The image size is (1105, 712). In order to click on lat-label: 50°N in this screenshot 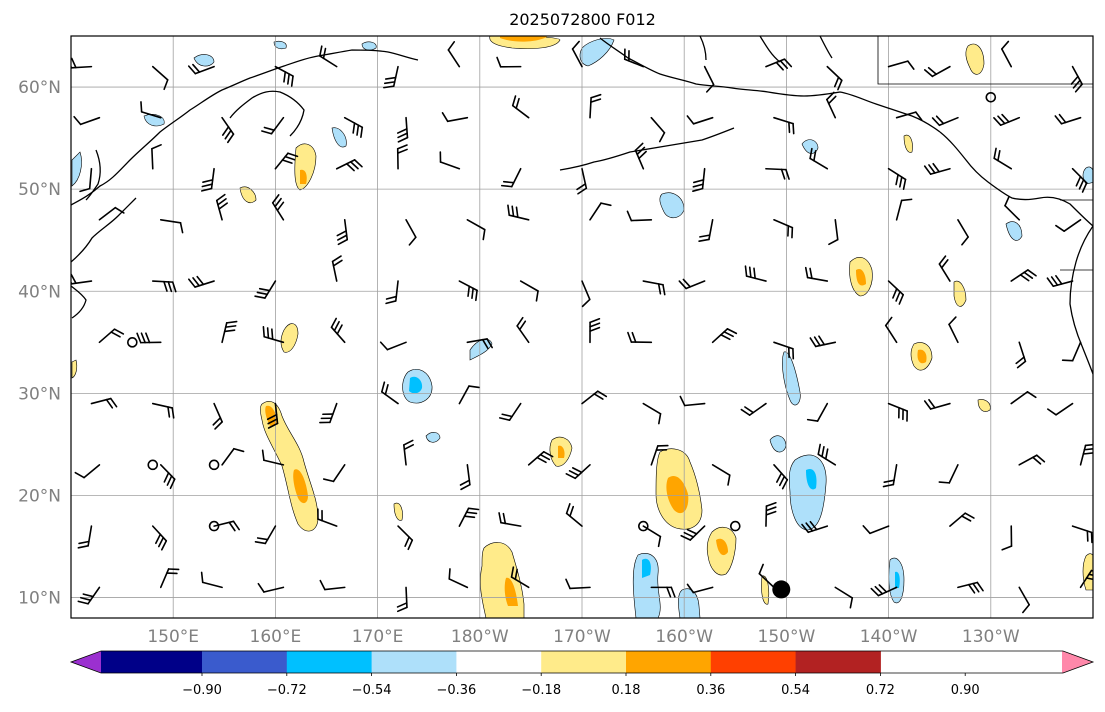, I will do `click(39, 190)`.